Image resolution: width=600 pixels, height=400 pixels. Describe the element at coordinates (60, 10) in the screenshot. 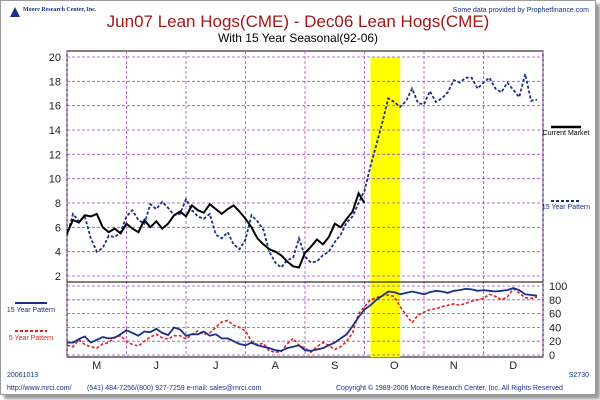

I see `logo-text: Moore Research Center, Inc.` at that location.